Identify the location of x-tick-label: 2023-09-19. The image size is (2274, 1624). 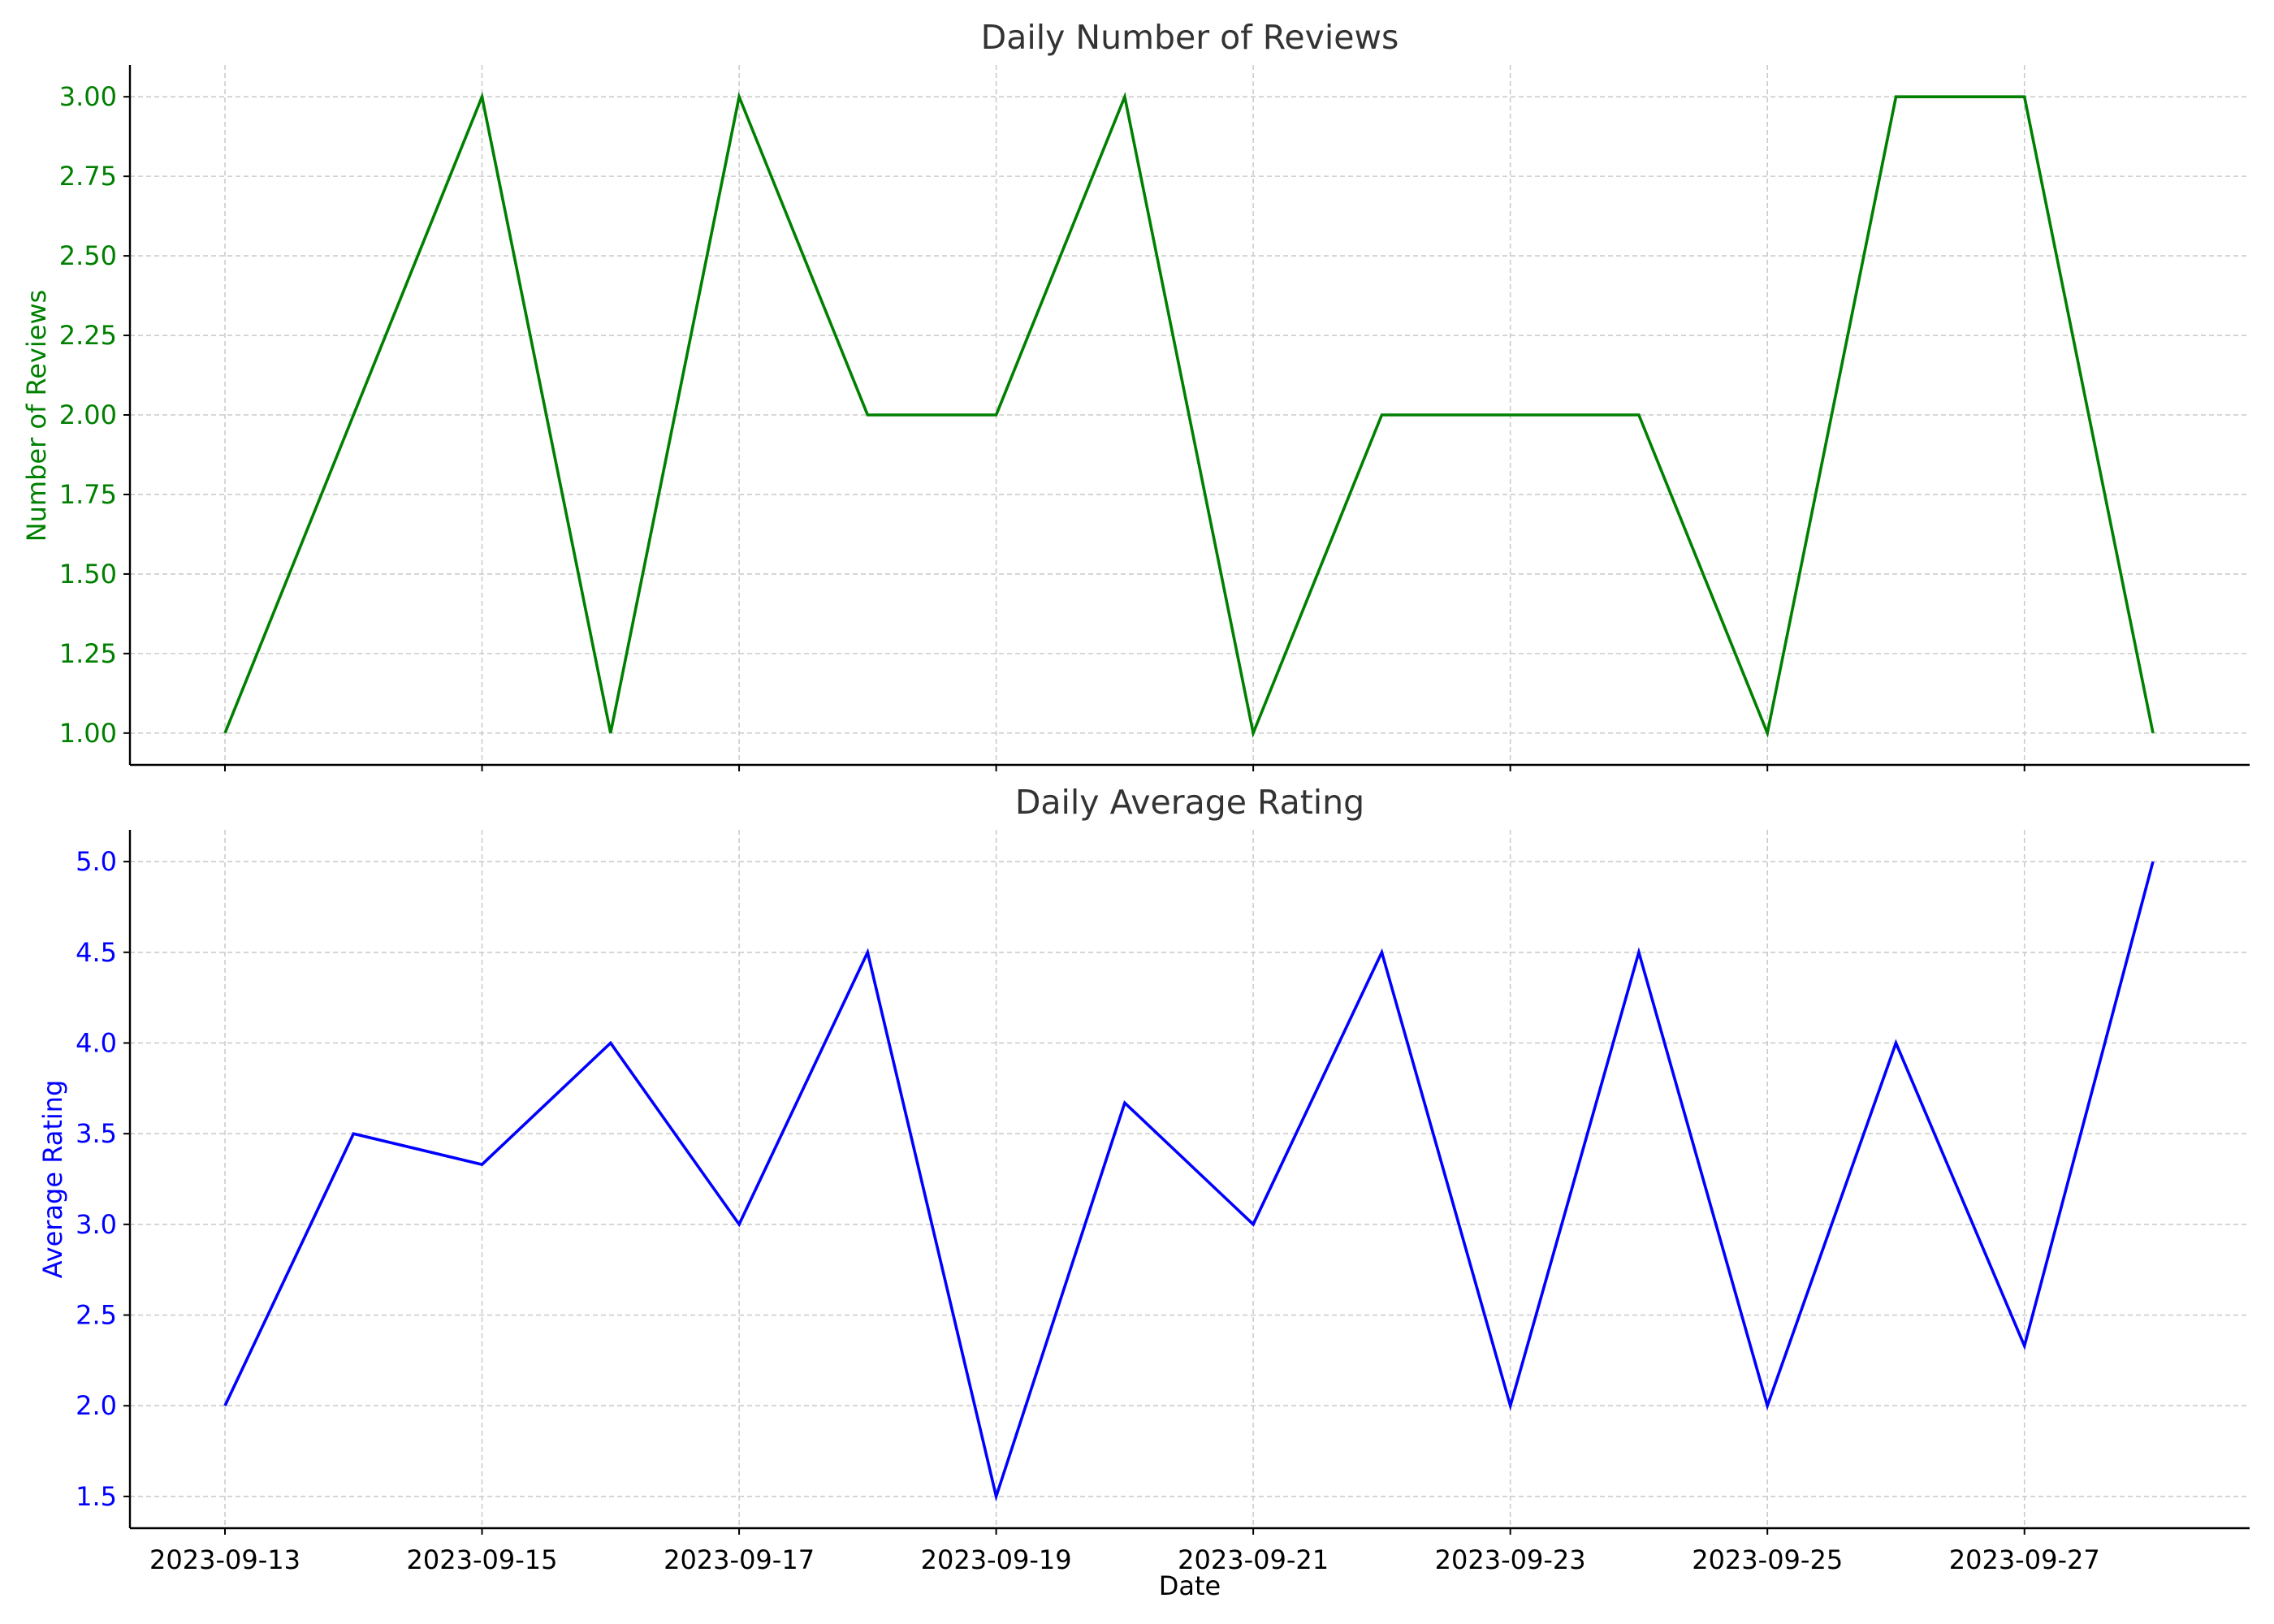
(997, 1560).